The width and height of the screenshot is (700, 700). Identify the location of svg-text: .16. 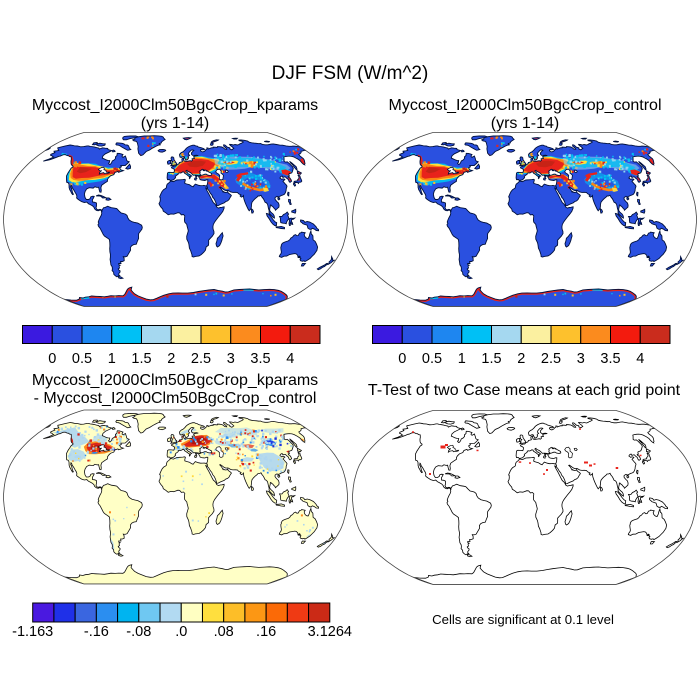
(266, 632).